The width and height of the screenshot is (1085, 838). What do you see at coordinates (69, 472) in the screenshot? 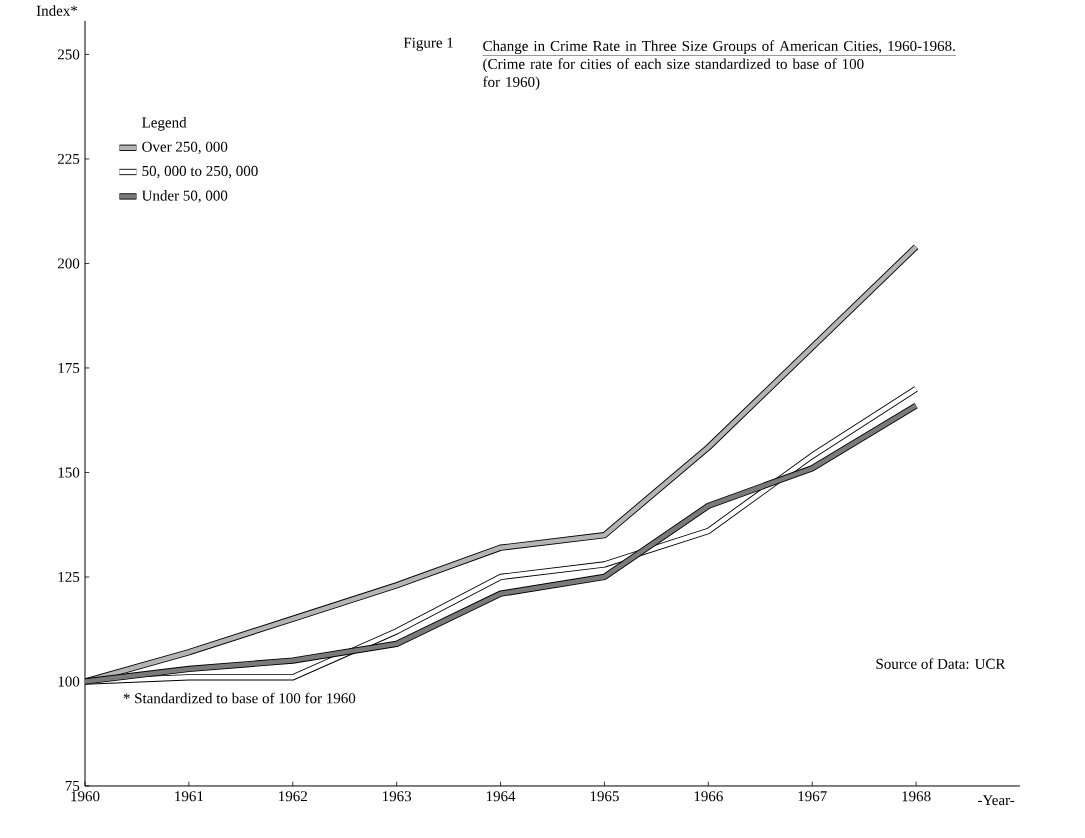
I see `y-tick-label: 150` at bounding box center [69, 472].